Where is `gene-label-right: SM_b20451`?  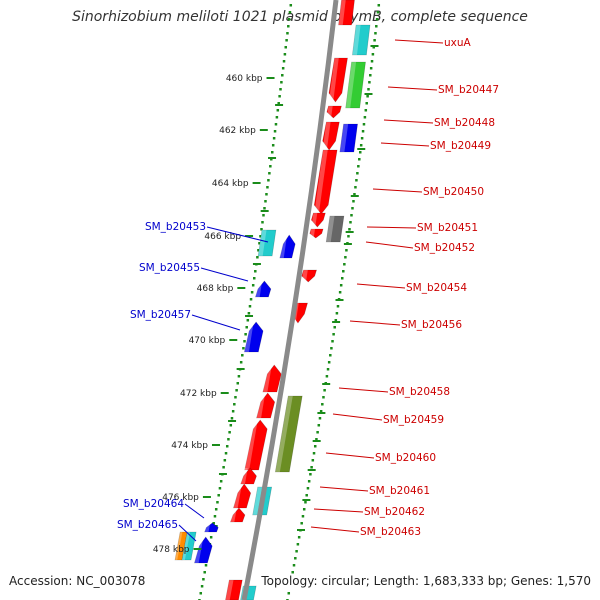
gene-label-right: SM_b20451 is located at coordinates (447, 228).